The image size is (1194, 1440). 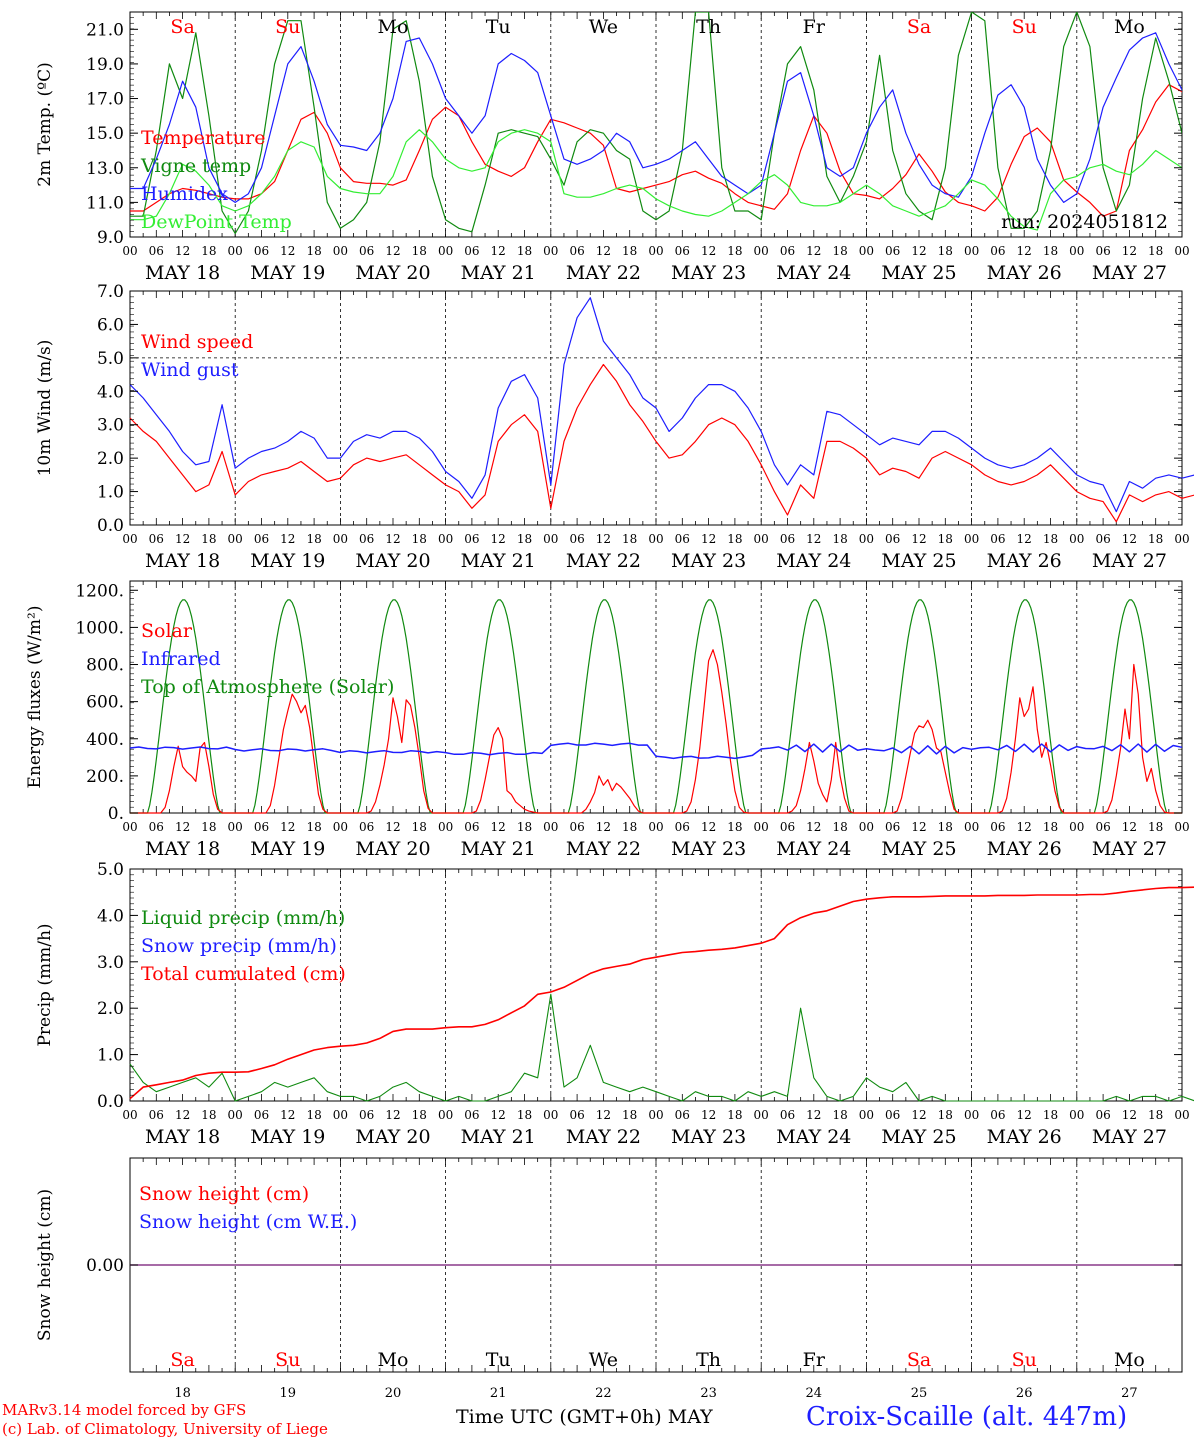 I want to click on legend-entry: Snow height (cm W.E.), so click(x=248, y=1222).